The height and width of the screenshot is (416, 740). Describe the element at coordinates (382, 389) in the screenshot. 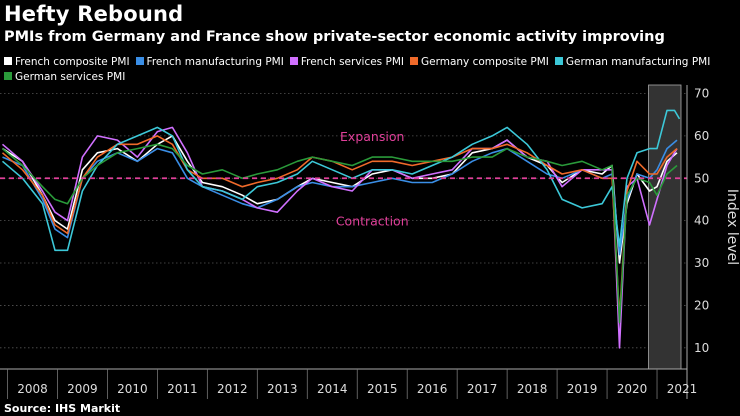

I see `x-tick-label: 2015` at that location.